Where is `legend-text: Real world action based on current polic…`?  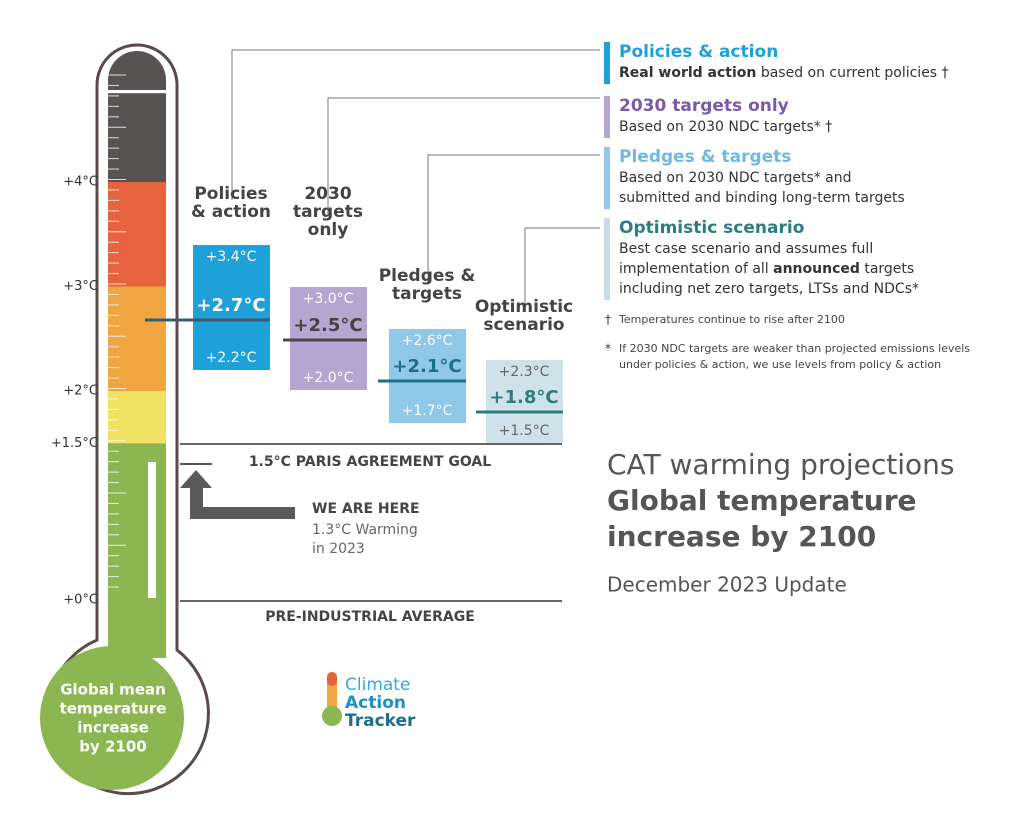
legend-text: Real world action based on current polic… is located at coordinates (784, 73).